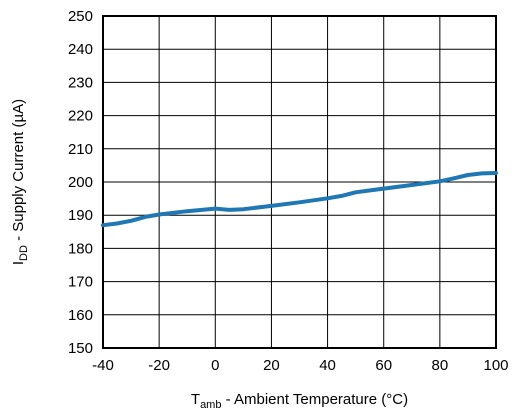 This screenshot has width=512, height=414. What do you see at coordinates (20, 182) in the screenshot?
I see `y-axis-title: IDD - Supply Current (µA)` at bounding box center [20, 182].